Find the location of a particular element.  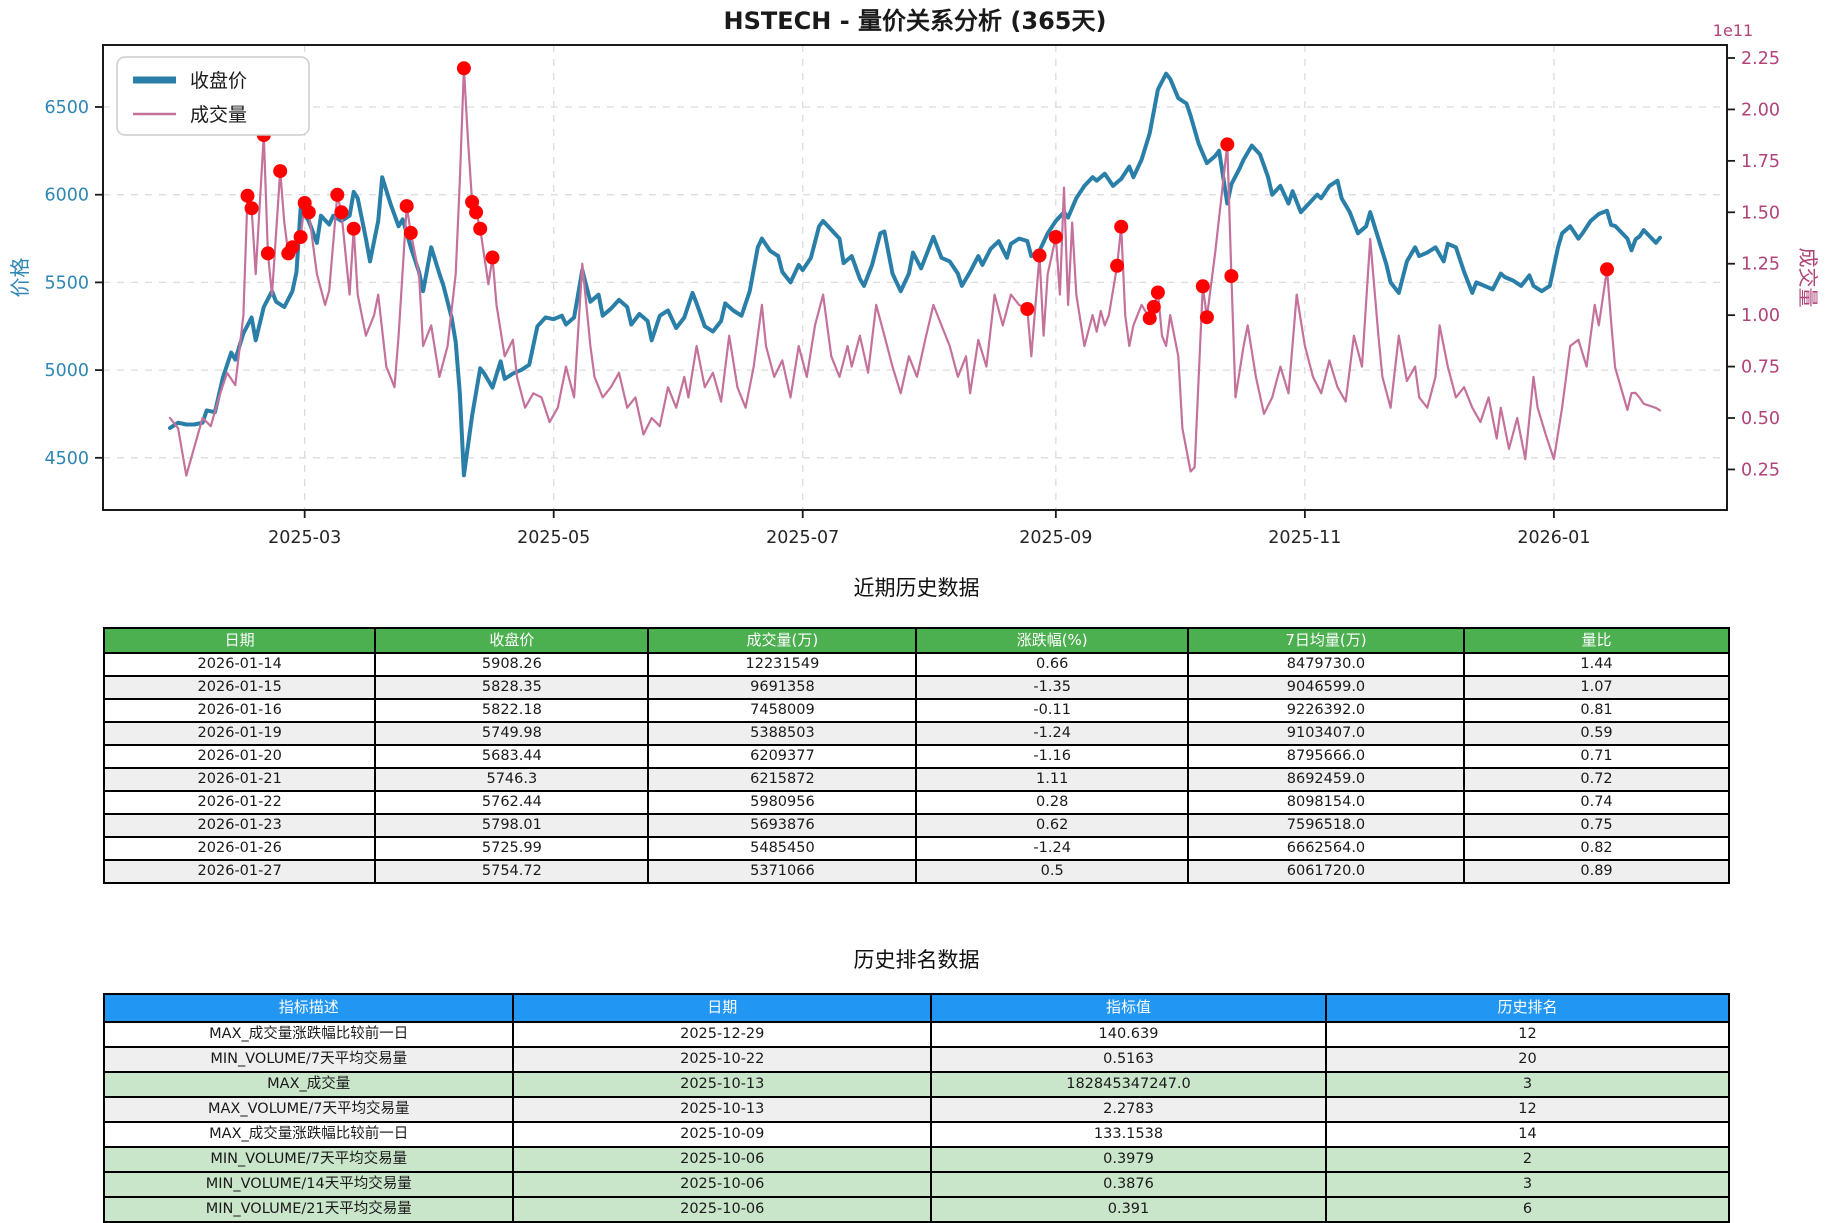

x-tick-label: 2025-03 is located at coordinates (304, 538).